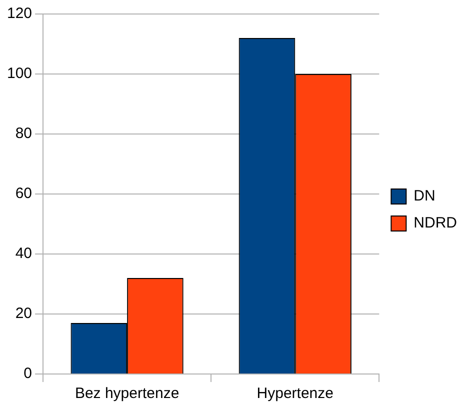  I want to click on y-tick-label: 100, so click(19, 73).